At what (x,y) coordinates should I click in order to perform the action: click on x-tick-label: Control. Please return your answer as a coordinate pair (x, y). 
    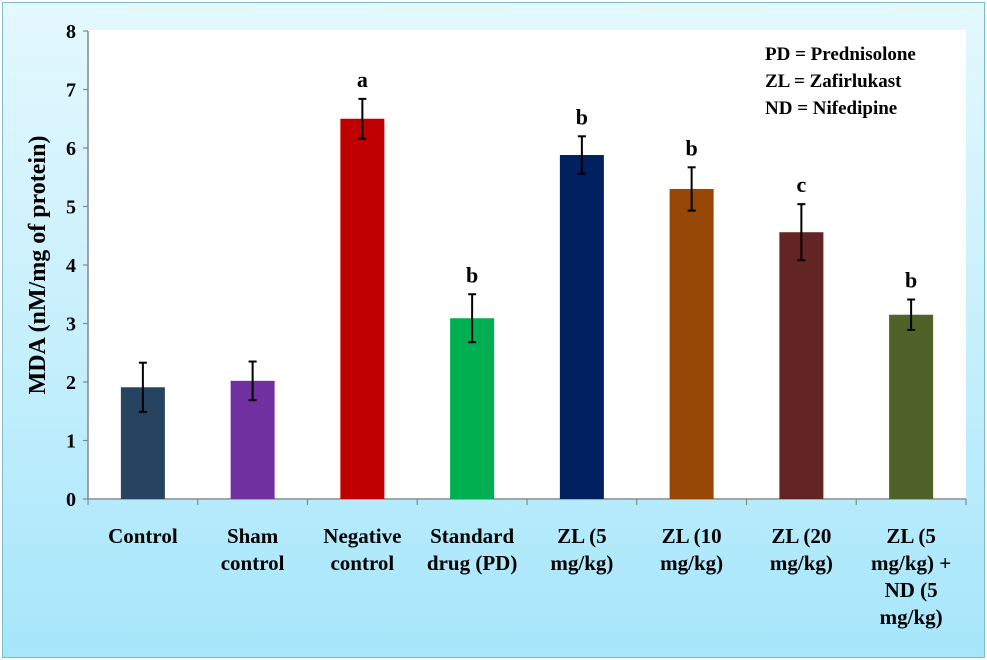
    Looking at the image, I should click on (143, 536).